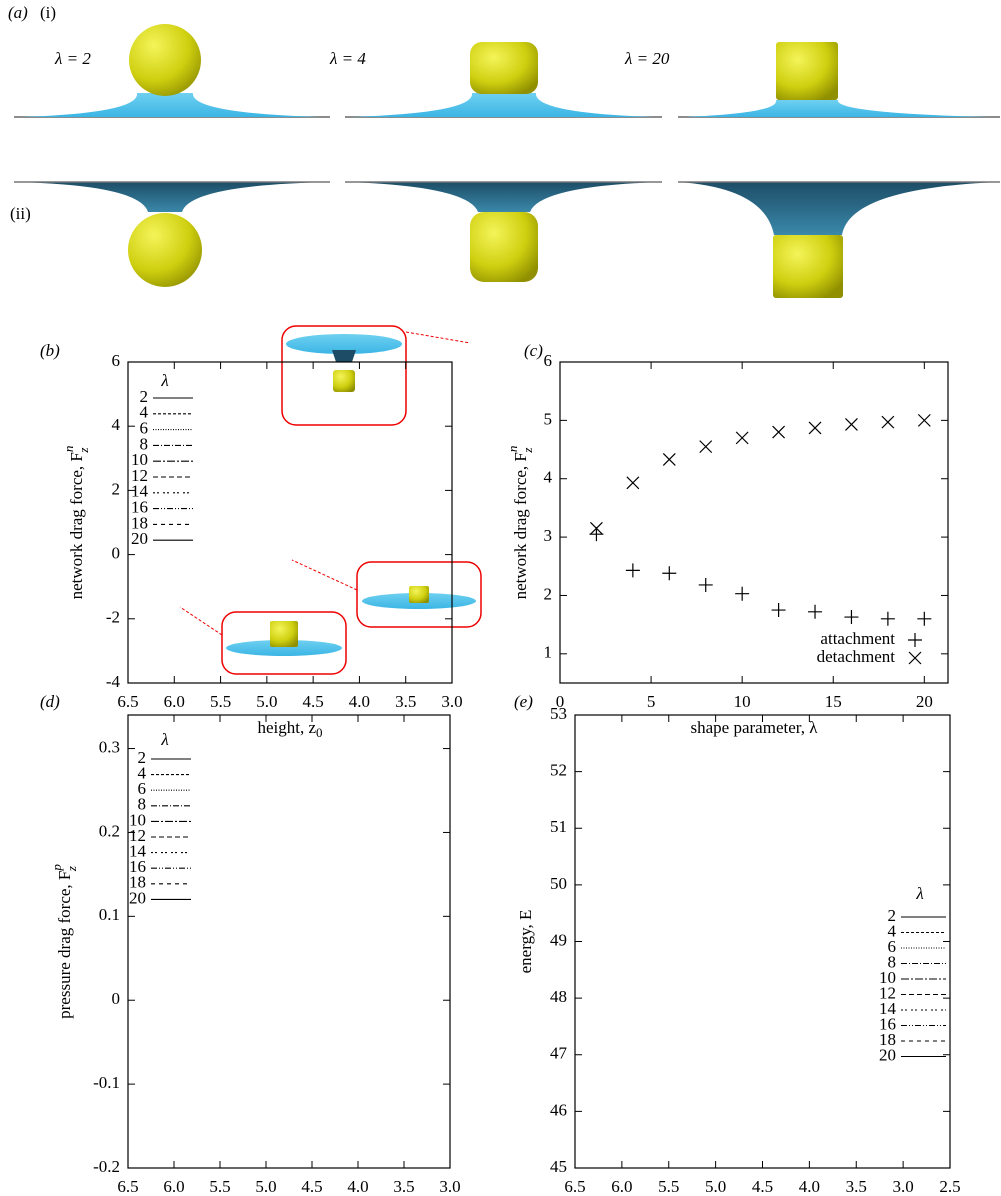 The image size is (1001, 1196). What do you see at coordinates (48, 12) in the screenshot?
I see `row-label: (i)` at bounding box center [48, 12].